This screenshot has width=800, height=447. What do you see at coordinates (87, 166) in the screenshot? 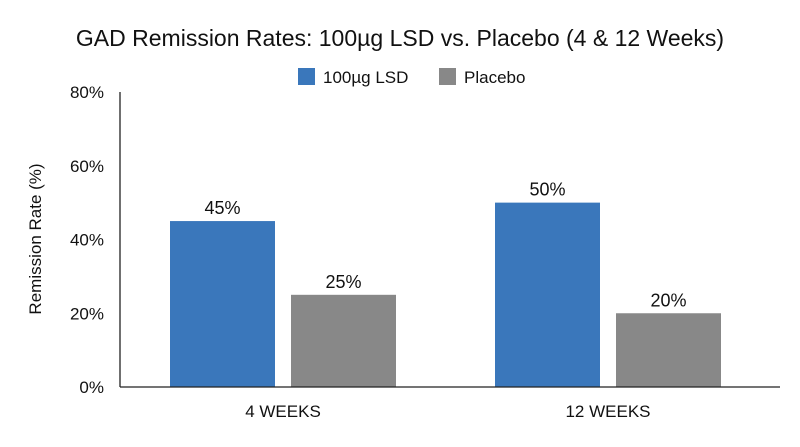
I see `y-tick-label: 60%` at bounding box center [87, 166].